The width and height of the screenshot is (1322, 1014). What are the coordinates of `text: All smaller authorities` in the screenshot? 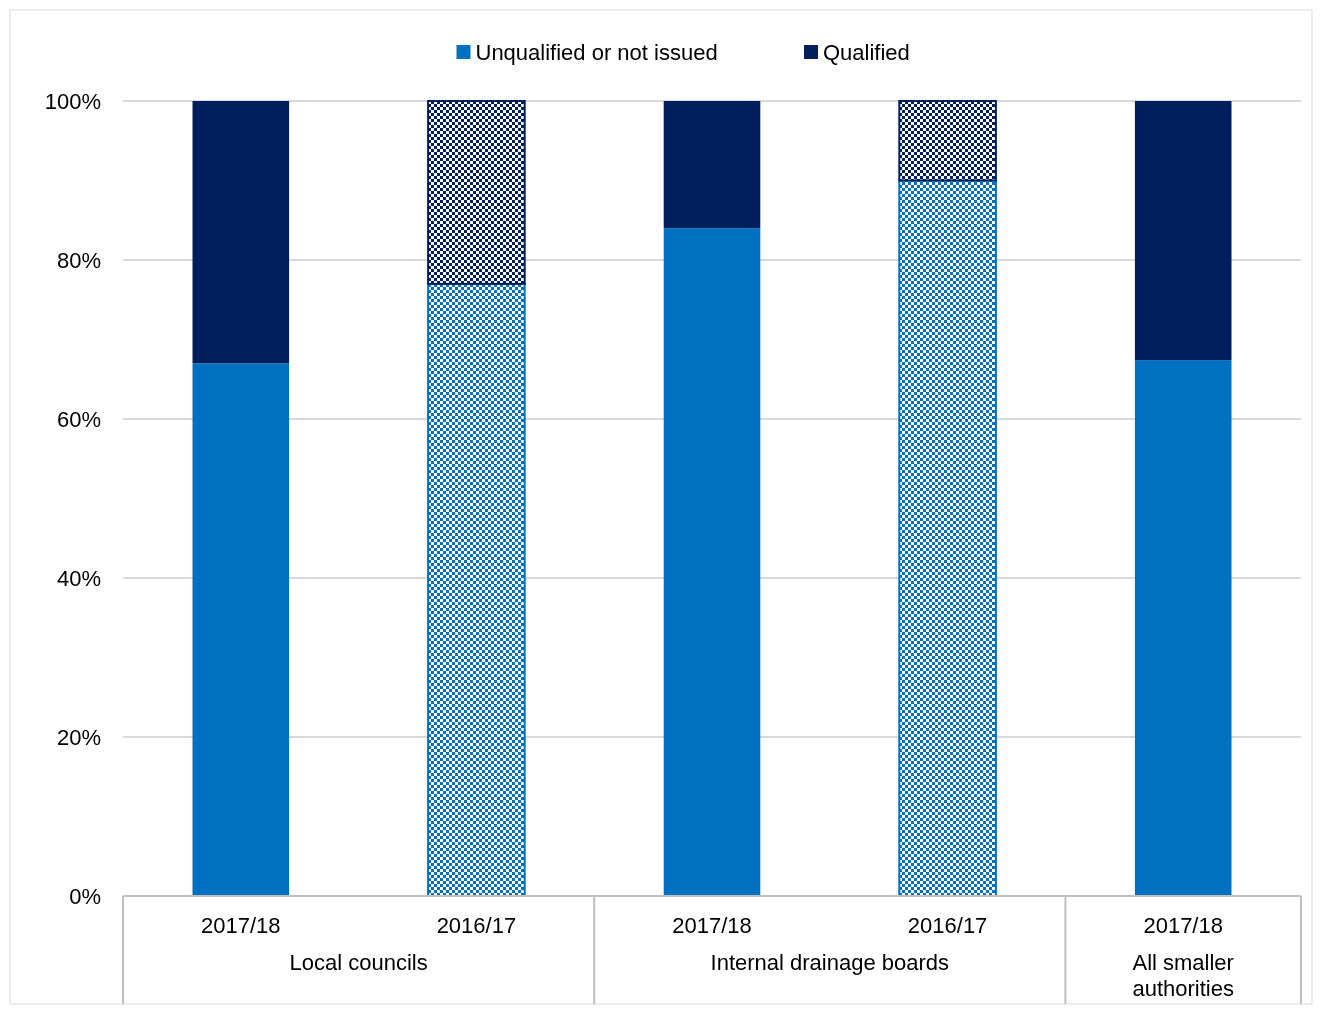 It's located at (1183, 975).